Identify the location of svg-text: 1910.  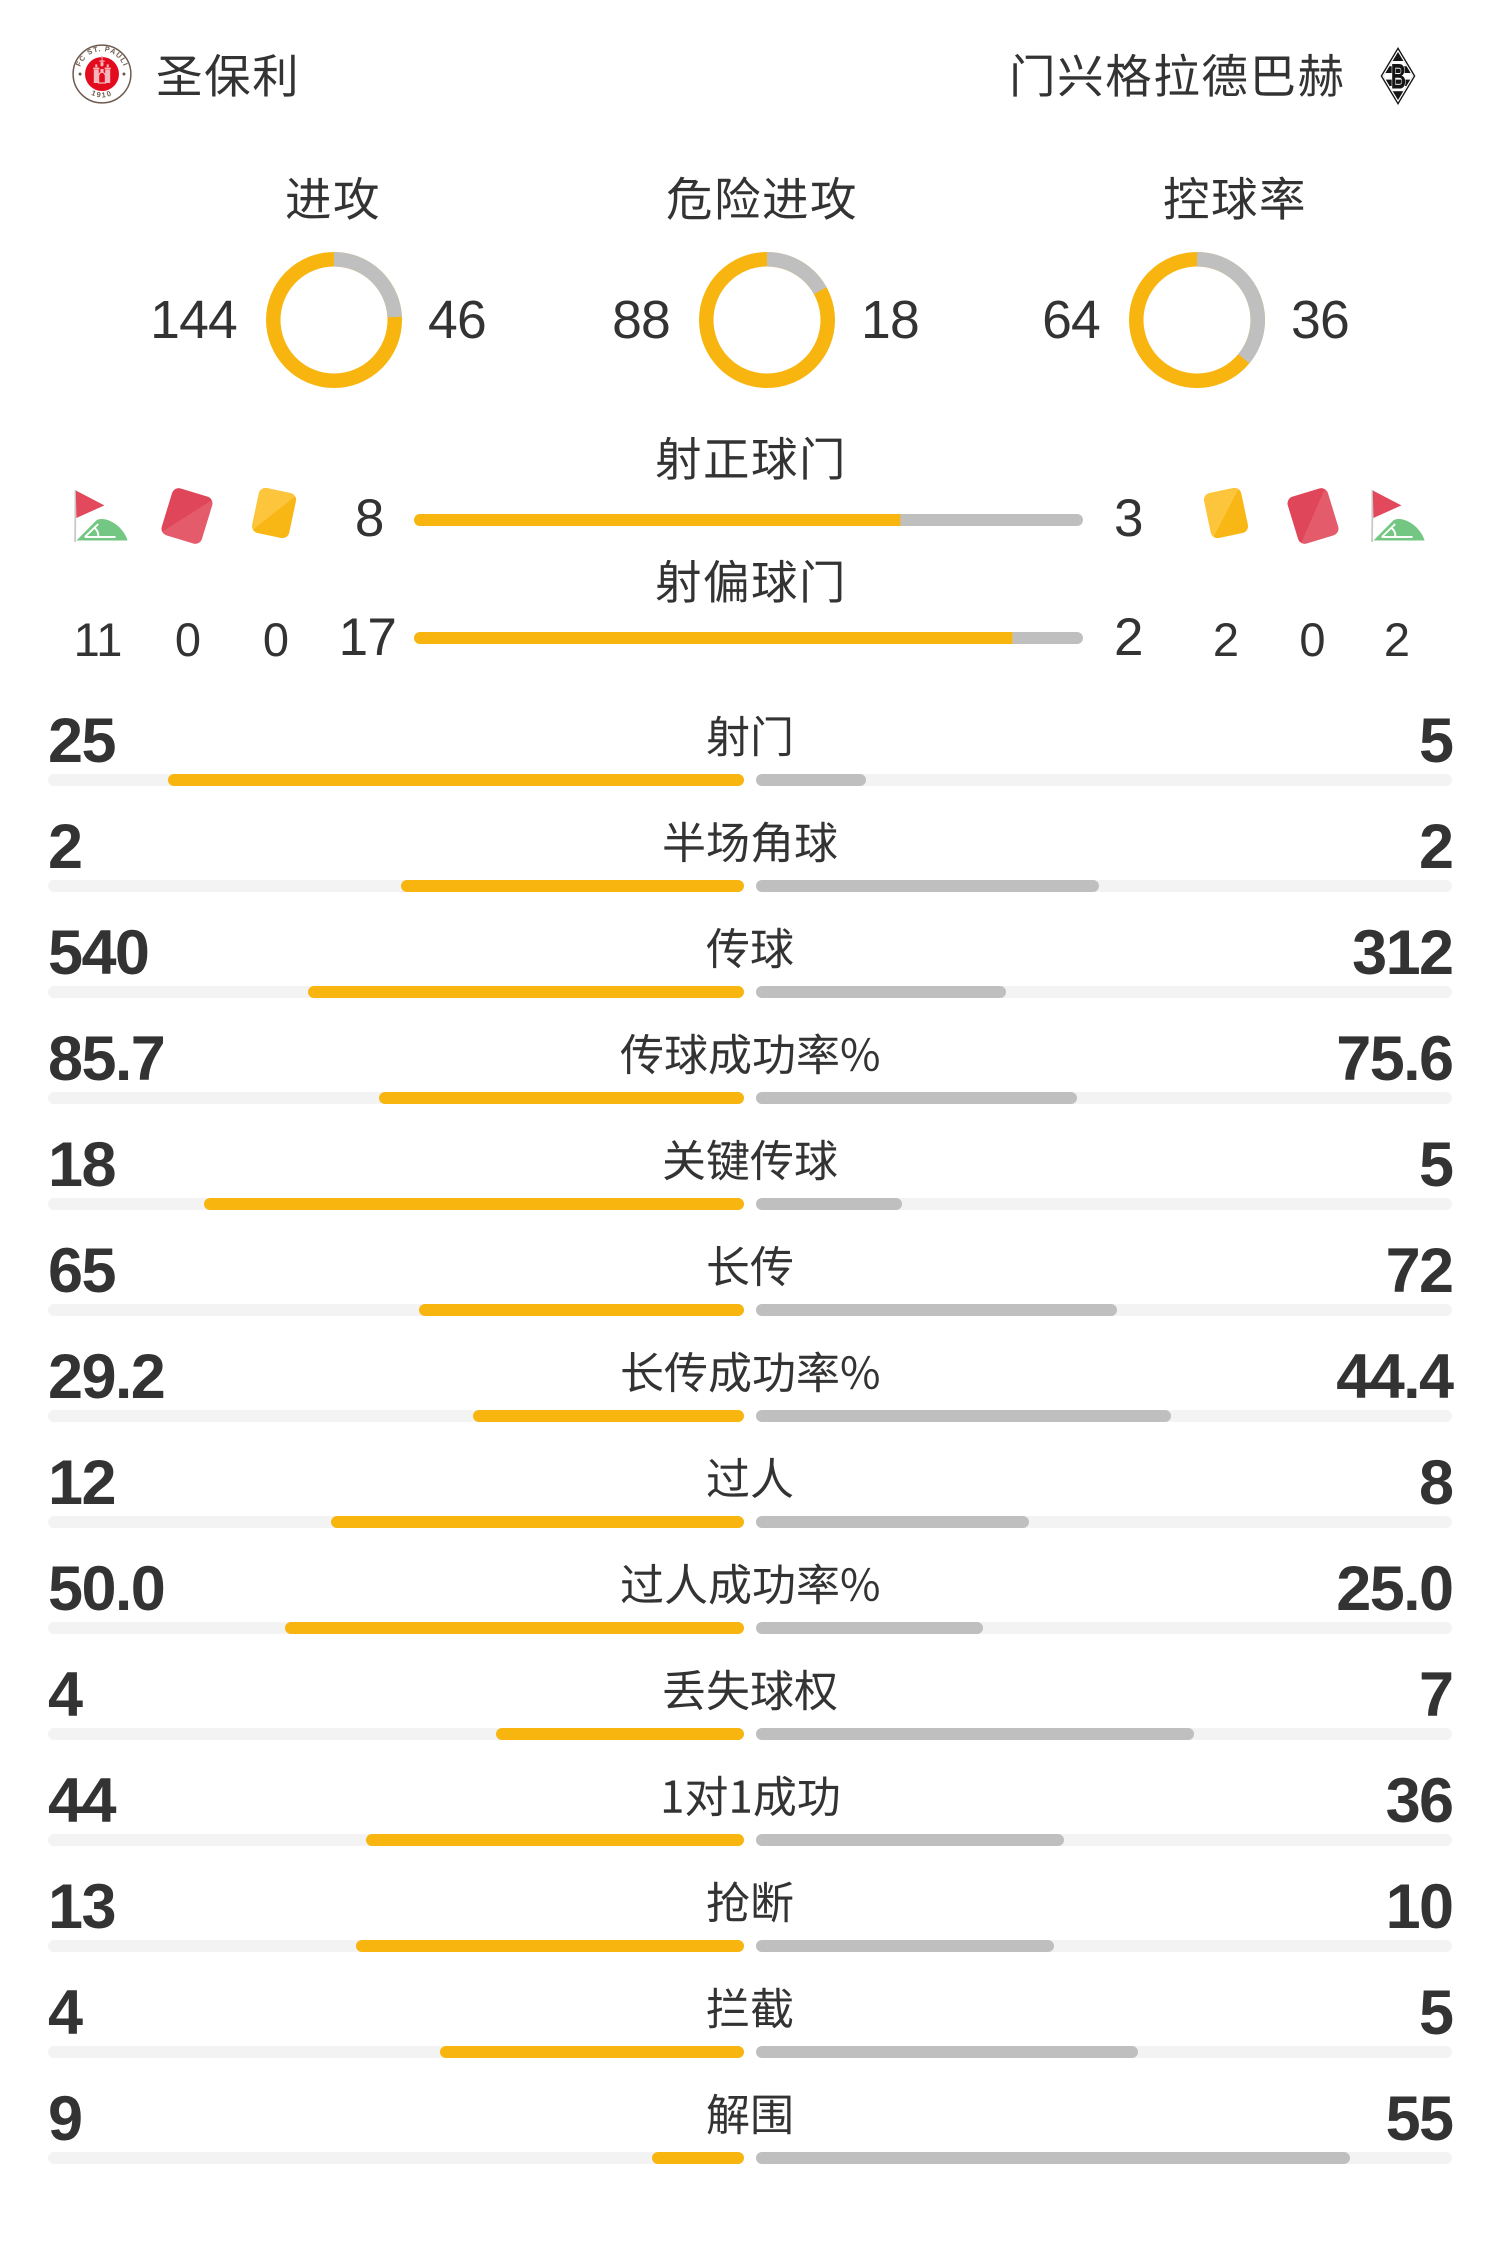
(102, 93).